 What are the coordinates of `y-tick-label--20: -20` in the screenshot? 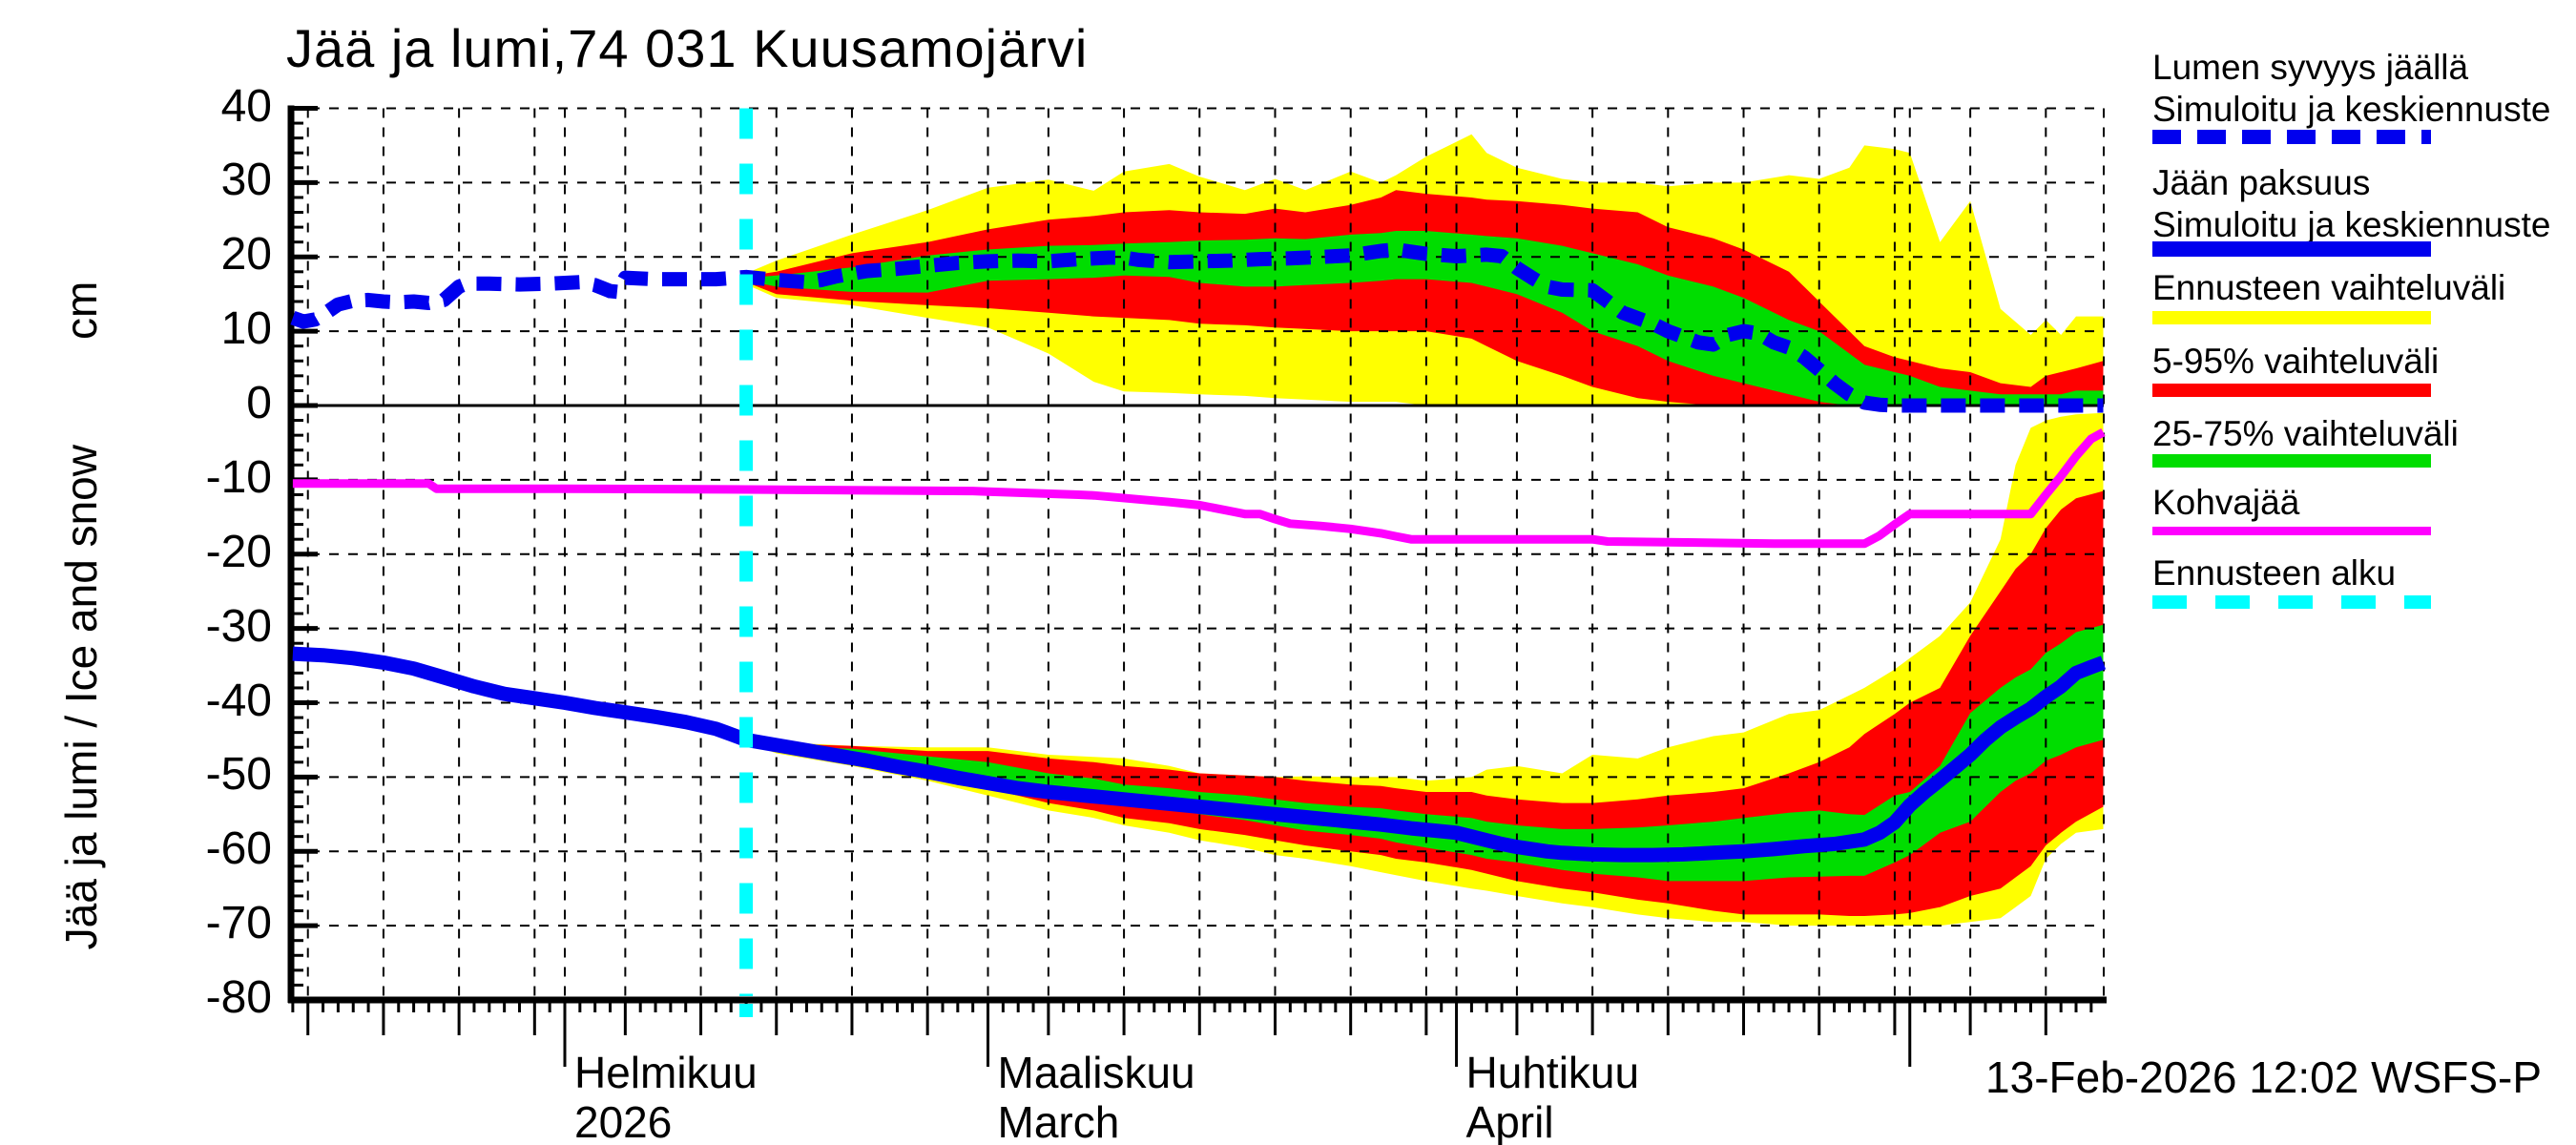 It's located at (238, 551).